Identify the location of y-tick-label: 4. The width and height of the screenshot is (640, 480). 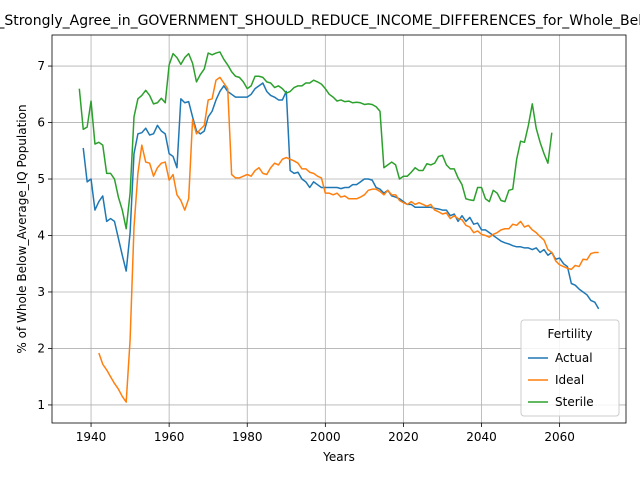
(41, 235).